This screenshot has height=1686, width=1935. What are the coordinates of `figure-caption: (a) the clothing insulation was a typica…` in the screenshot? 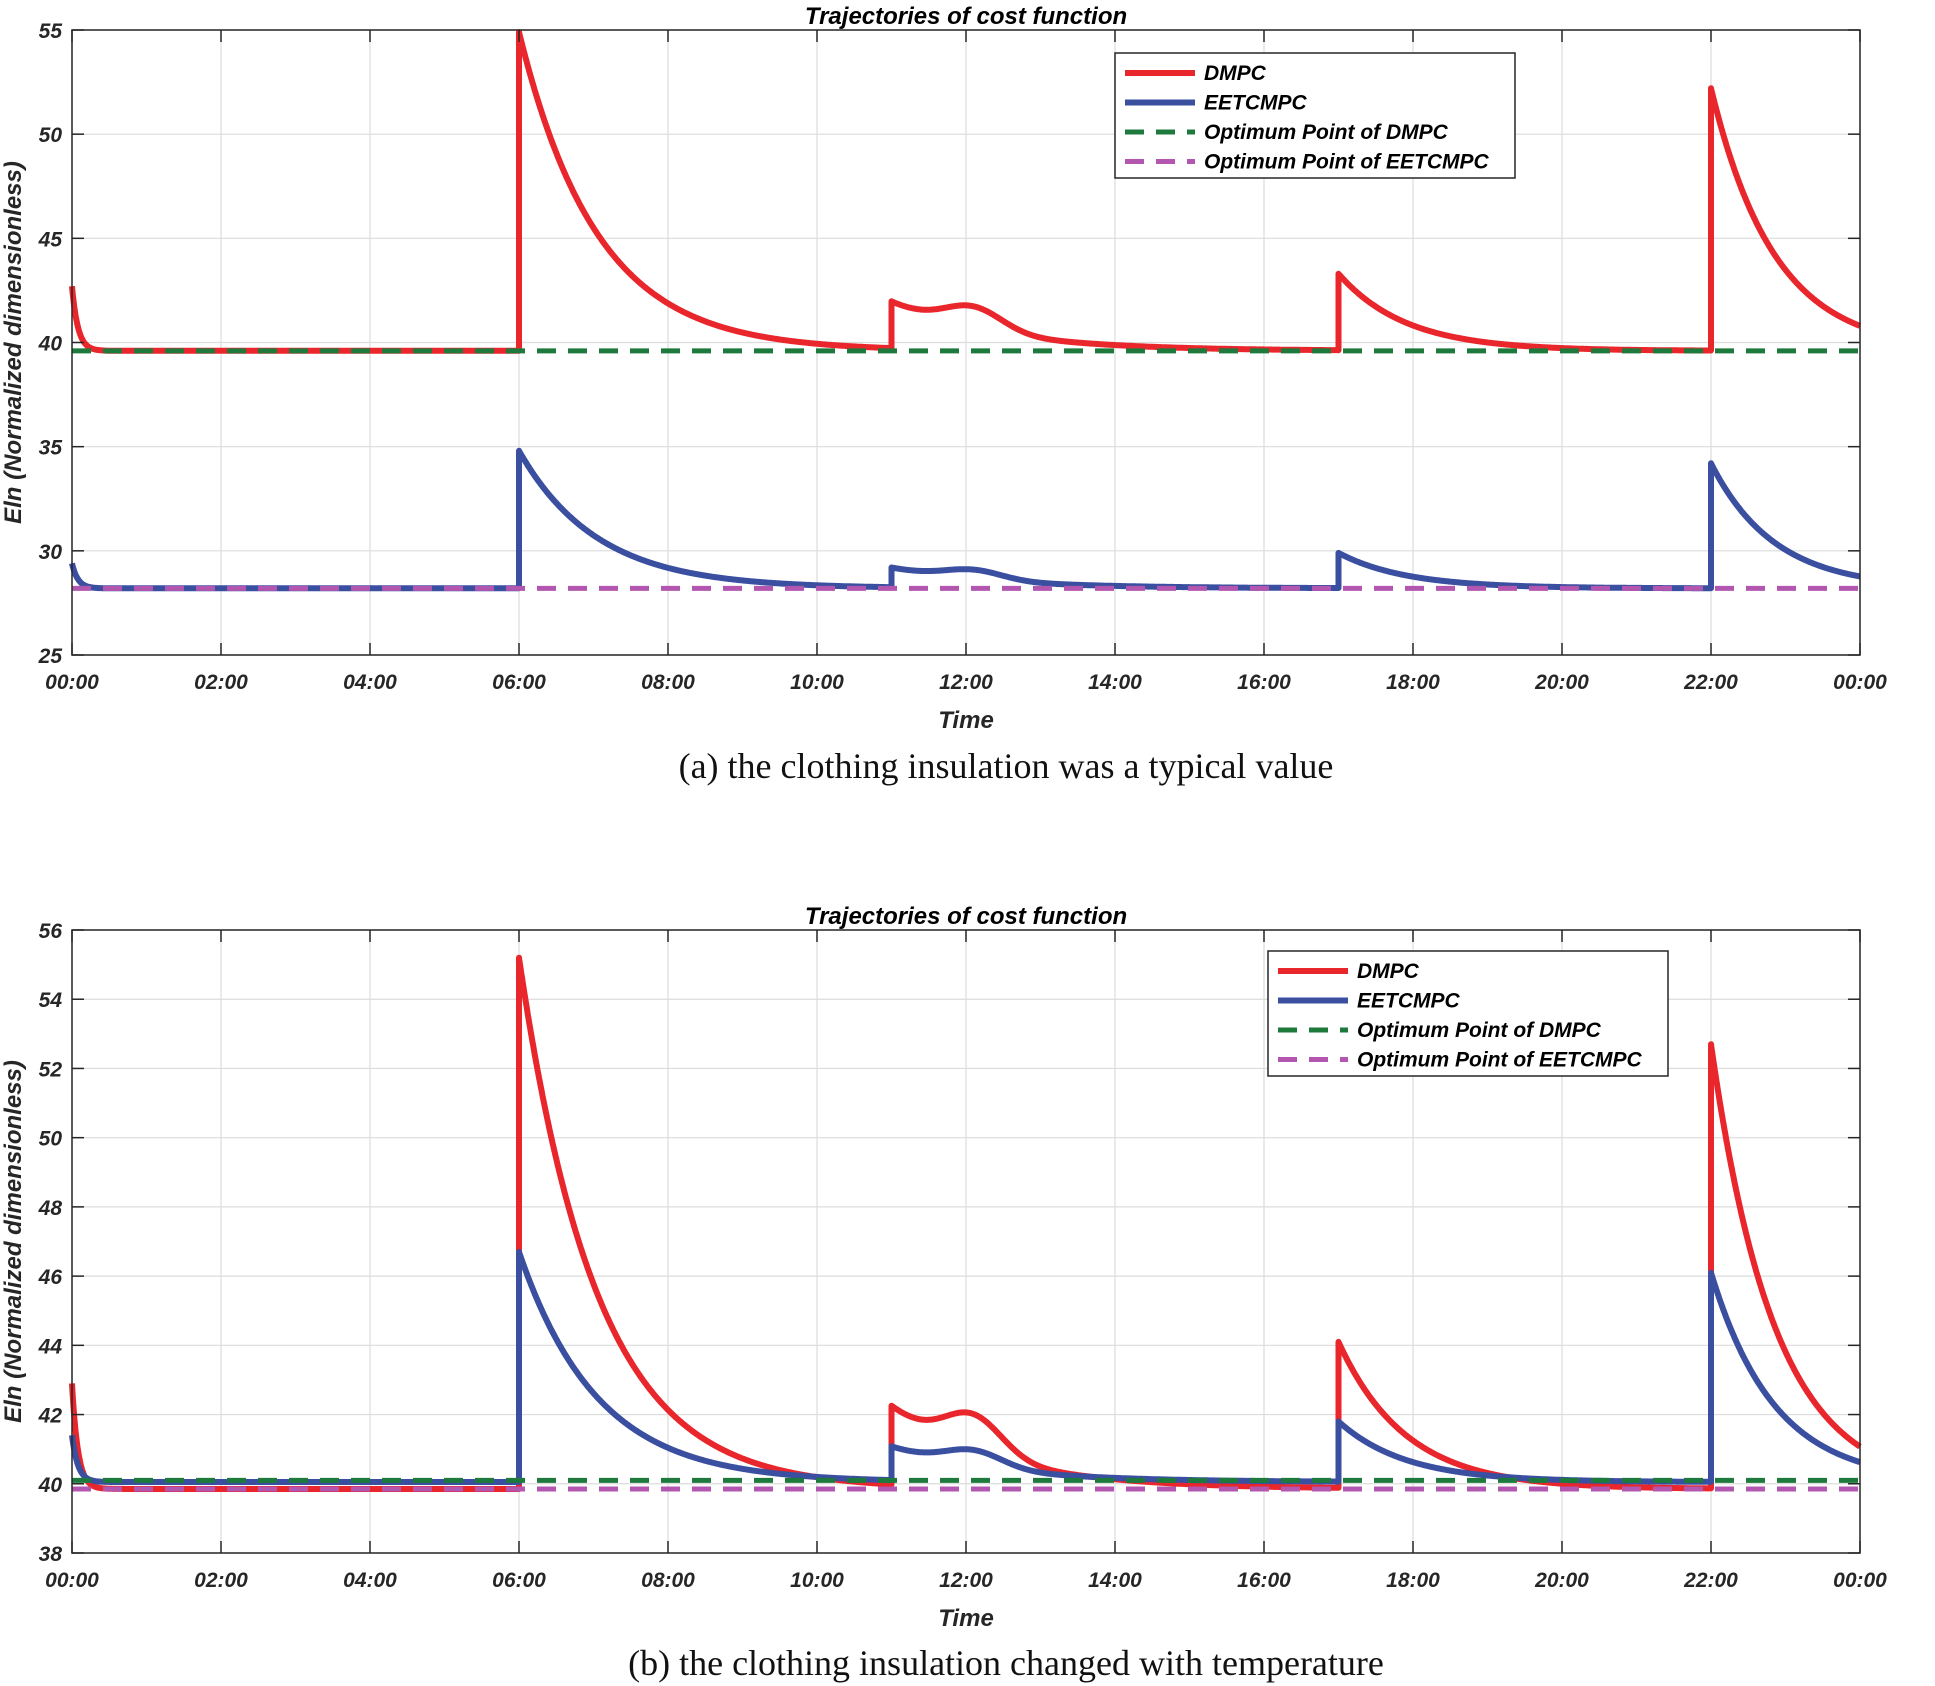 It's located at (1006, 766).